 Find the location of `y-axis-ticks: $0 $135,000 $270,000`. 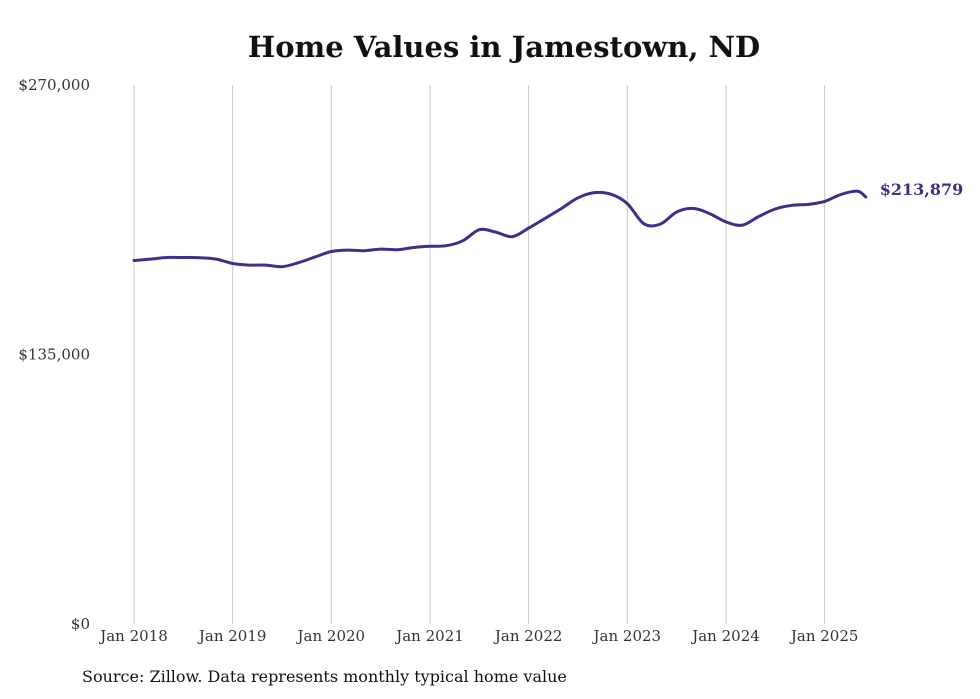

y-axis-ticks: $0 $135,000 $270,000 is located at coordinates (54, 354).